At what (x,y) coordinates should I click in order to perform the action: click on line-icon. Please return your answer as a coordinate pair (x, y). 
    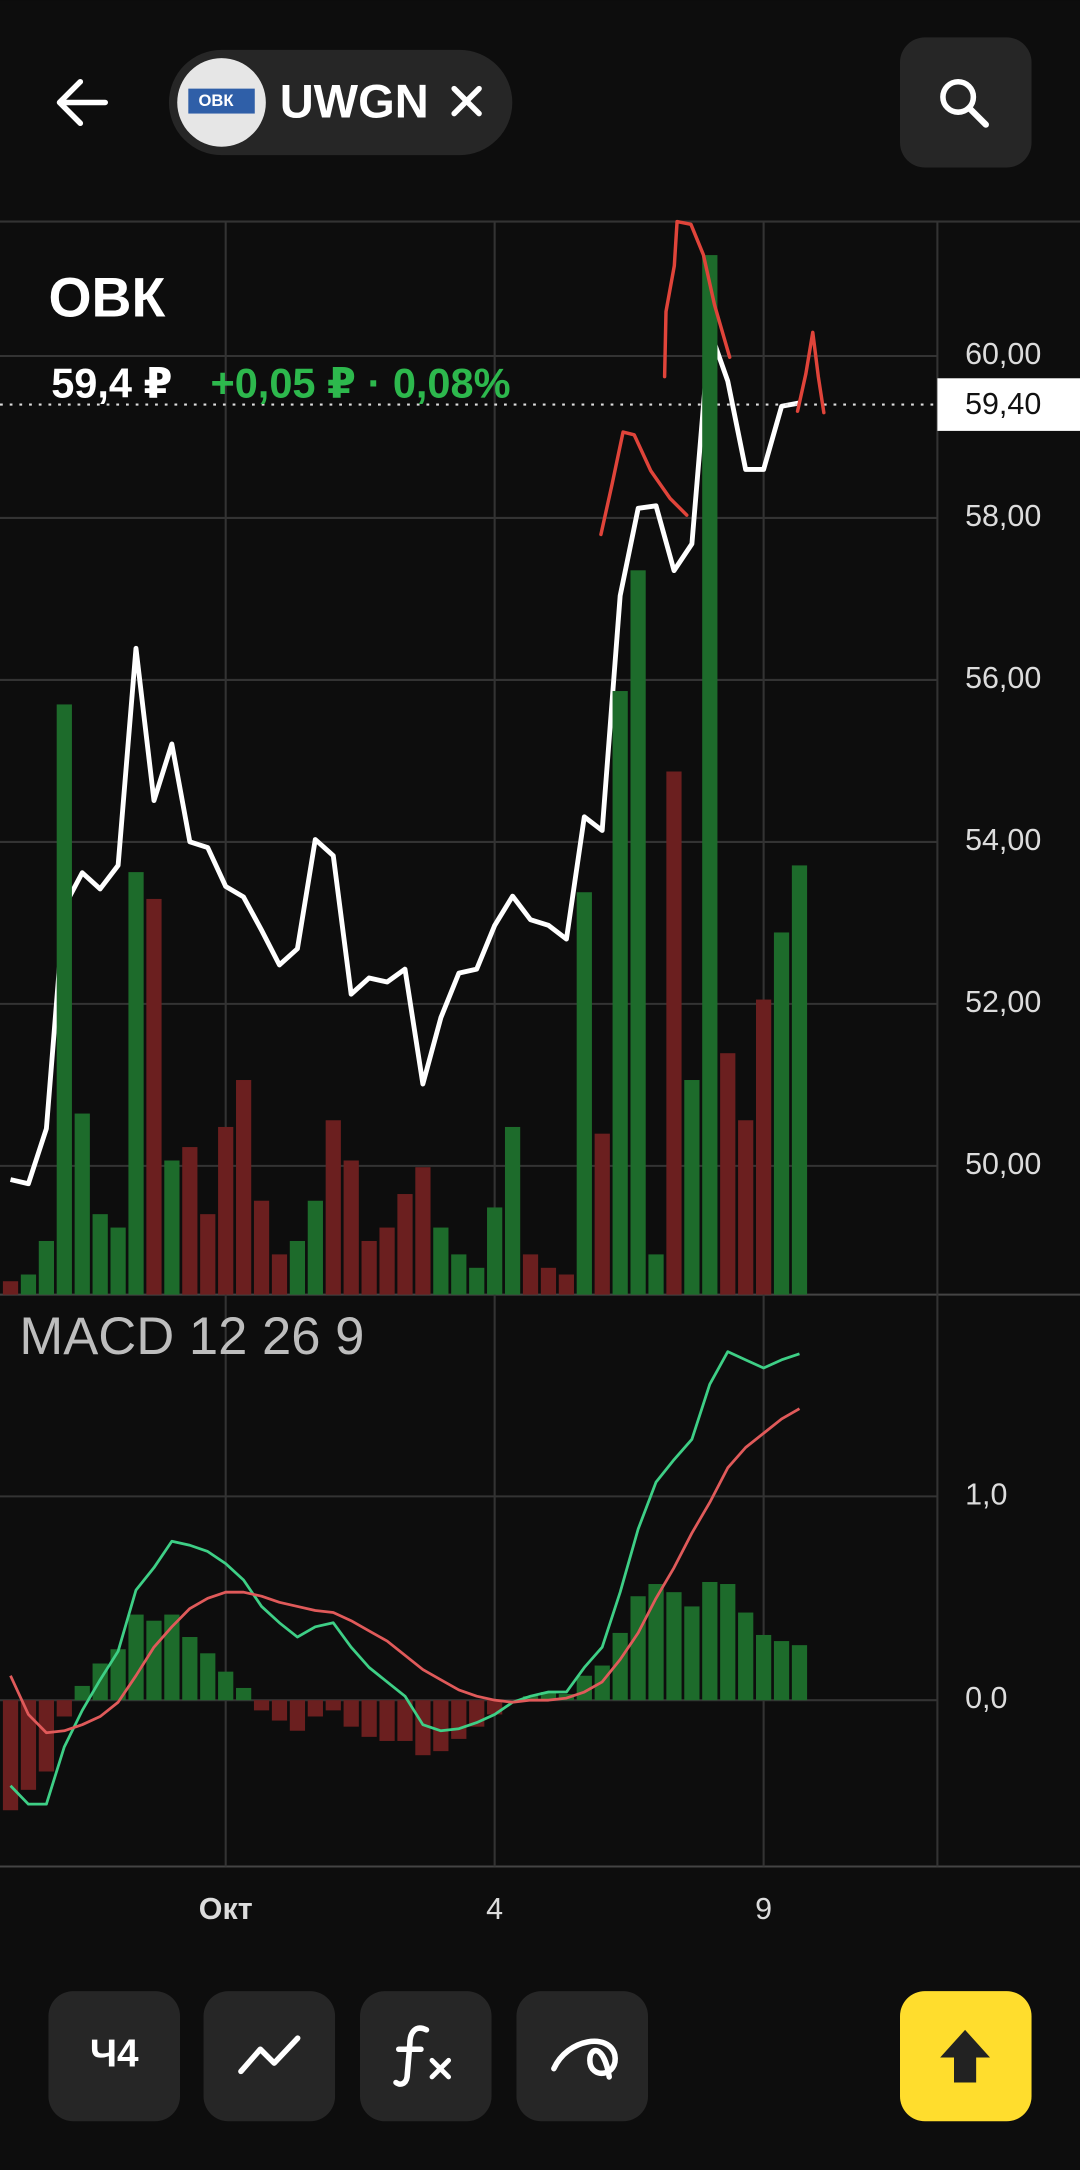
    Looking at the image, I should click on (269, 2055).